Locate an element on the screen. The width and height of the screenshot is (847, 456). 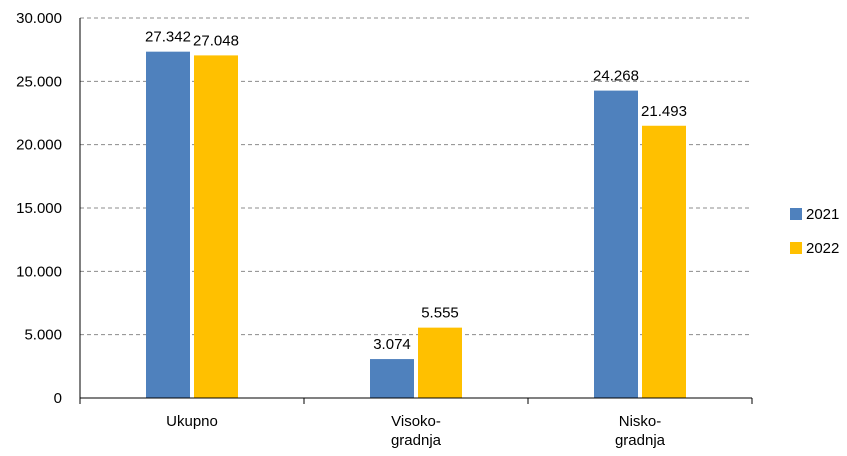
data-label: 5.555 is located at coordinates (440, 313).